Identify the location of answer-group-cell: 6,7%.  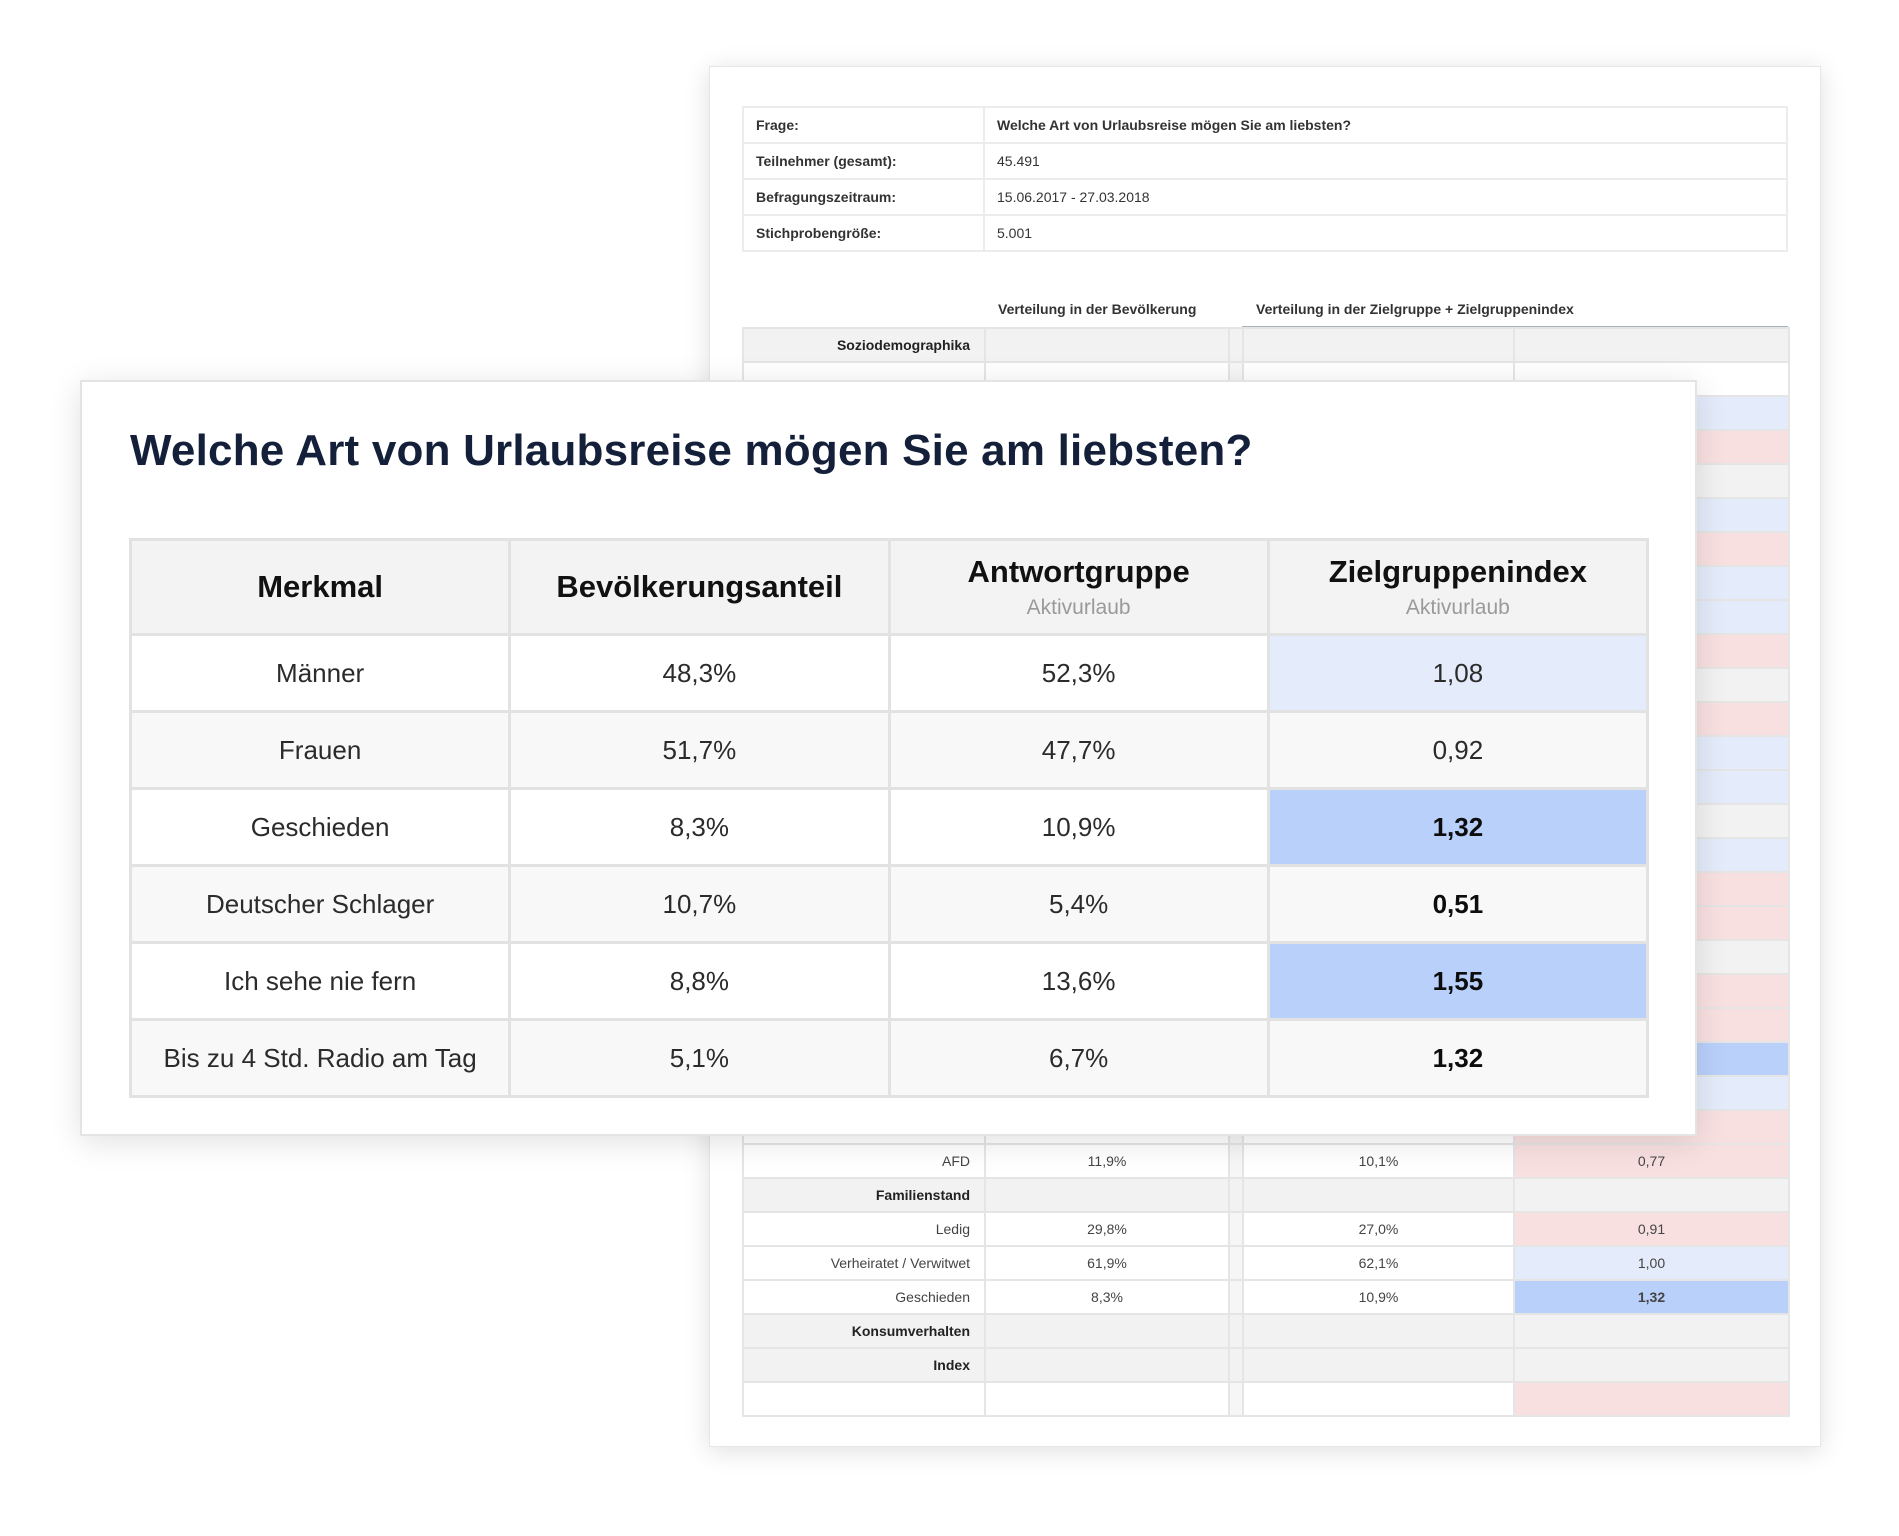
(1078, 1058).